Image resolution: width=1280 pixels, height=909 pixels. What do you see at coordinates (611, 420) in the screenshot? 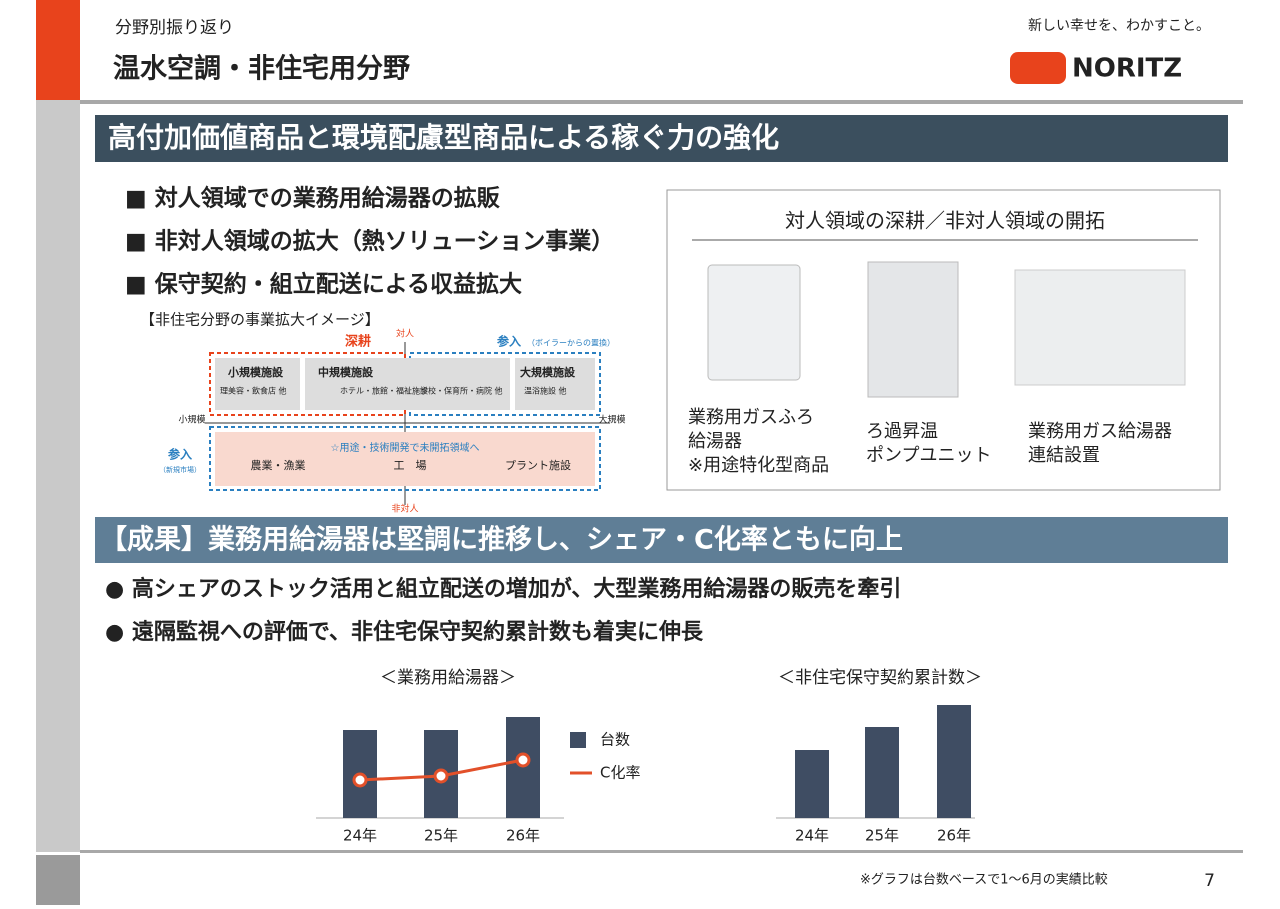
I see `label: 大規模` at bounding box center [611, 420].